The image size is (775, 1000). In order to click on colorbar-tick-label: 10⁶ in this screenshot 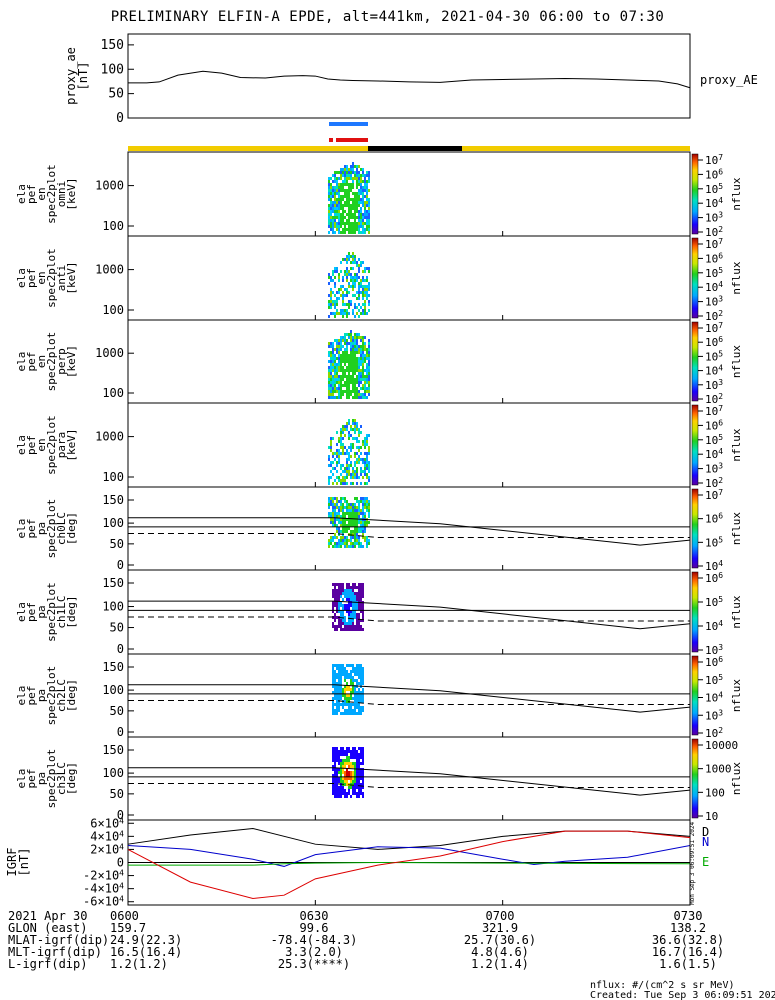, I will do `click(714, 578)`.